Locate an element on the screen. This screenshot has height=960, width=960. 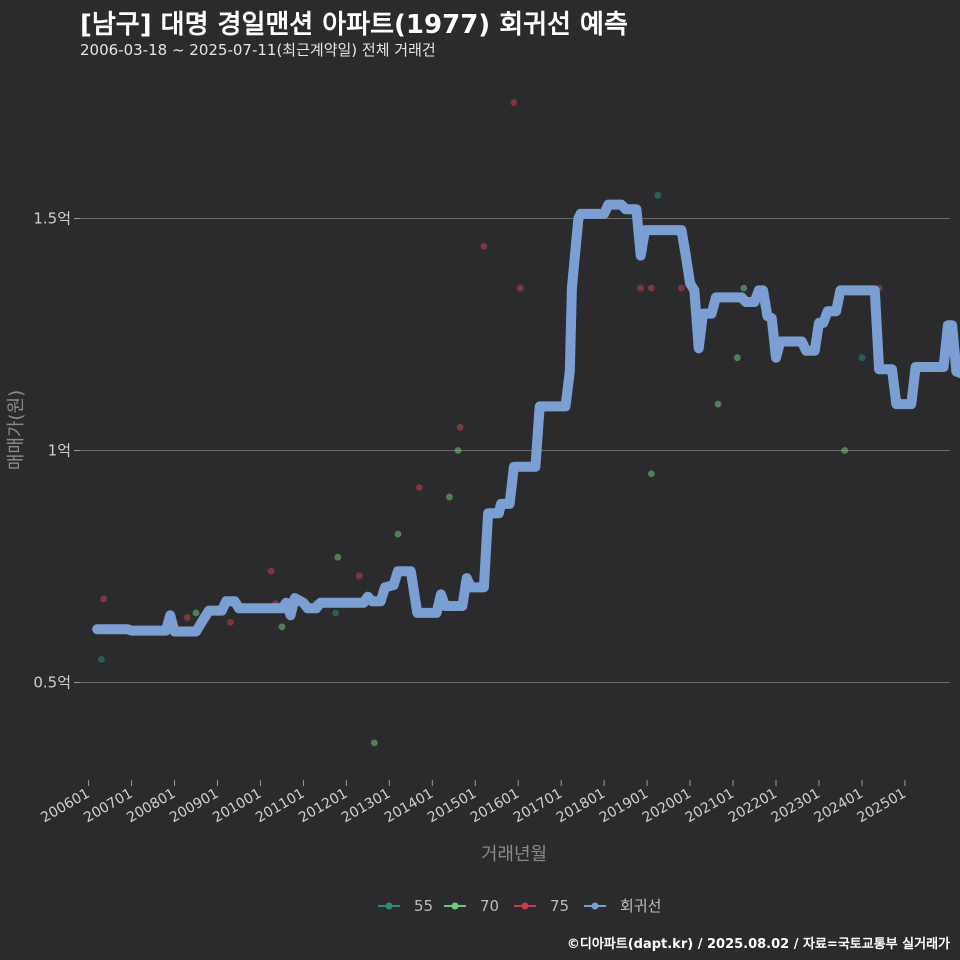
x-tick-label: 202501 is located at coordinates (882, 806).